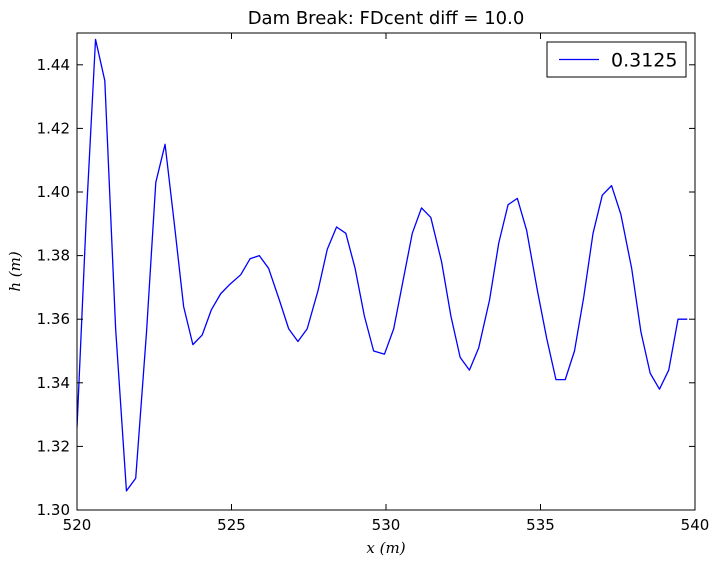 The width and height of the screenshot is (720, 567). Describe the element at coordinates (53, 446) in the screenshot. I see `y-tick-label: 1.32` at that location.